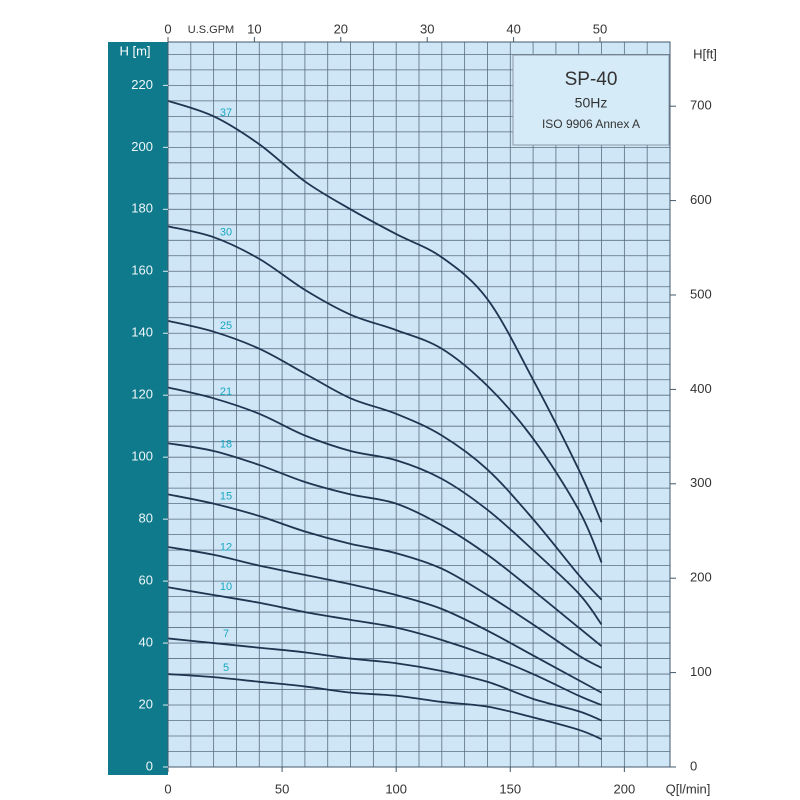 The height and width of the screenshot is (800, 800). Describe the element at coordinates (142, 456) in the screenshot. I see `y-tick-label: 100` at that location.